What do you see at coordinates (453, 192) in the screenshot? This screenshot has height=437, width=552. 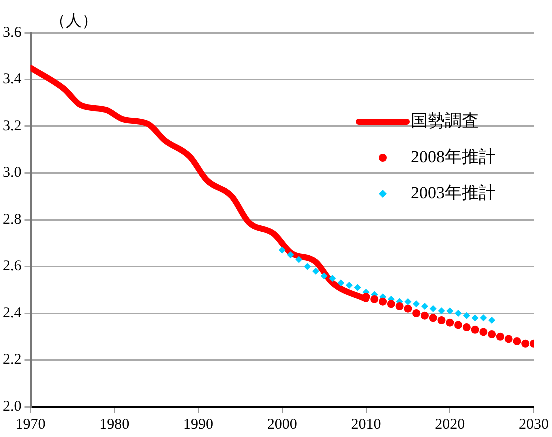 I see `legend-label: 2003年推計` at bounding box center [453, 192].